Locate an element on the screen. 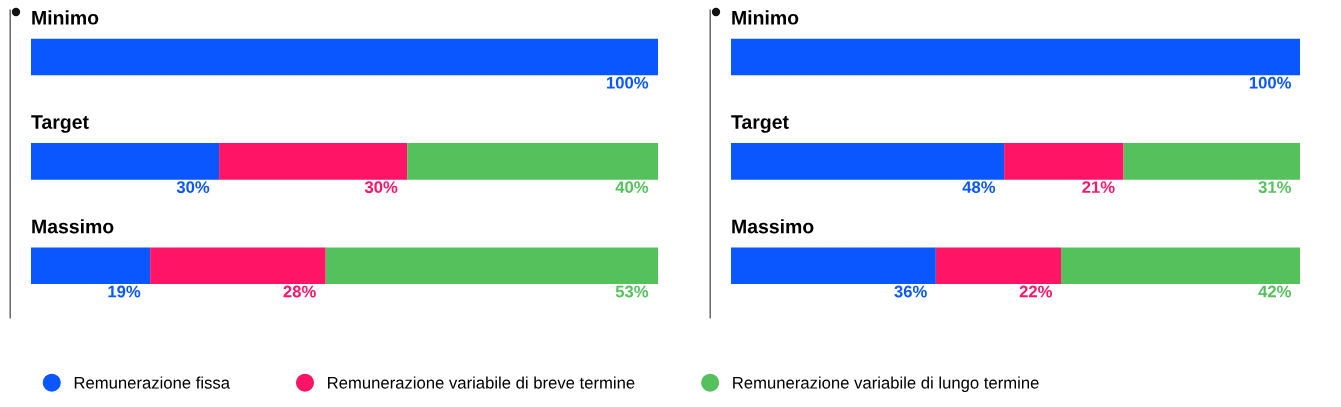  data-label: 21% is located at coordinates (1098, 187).